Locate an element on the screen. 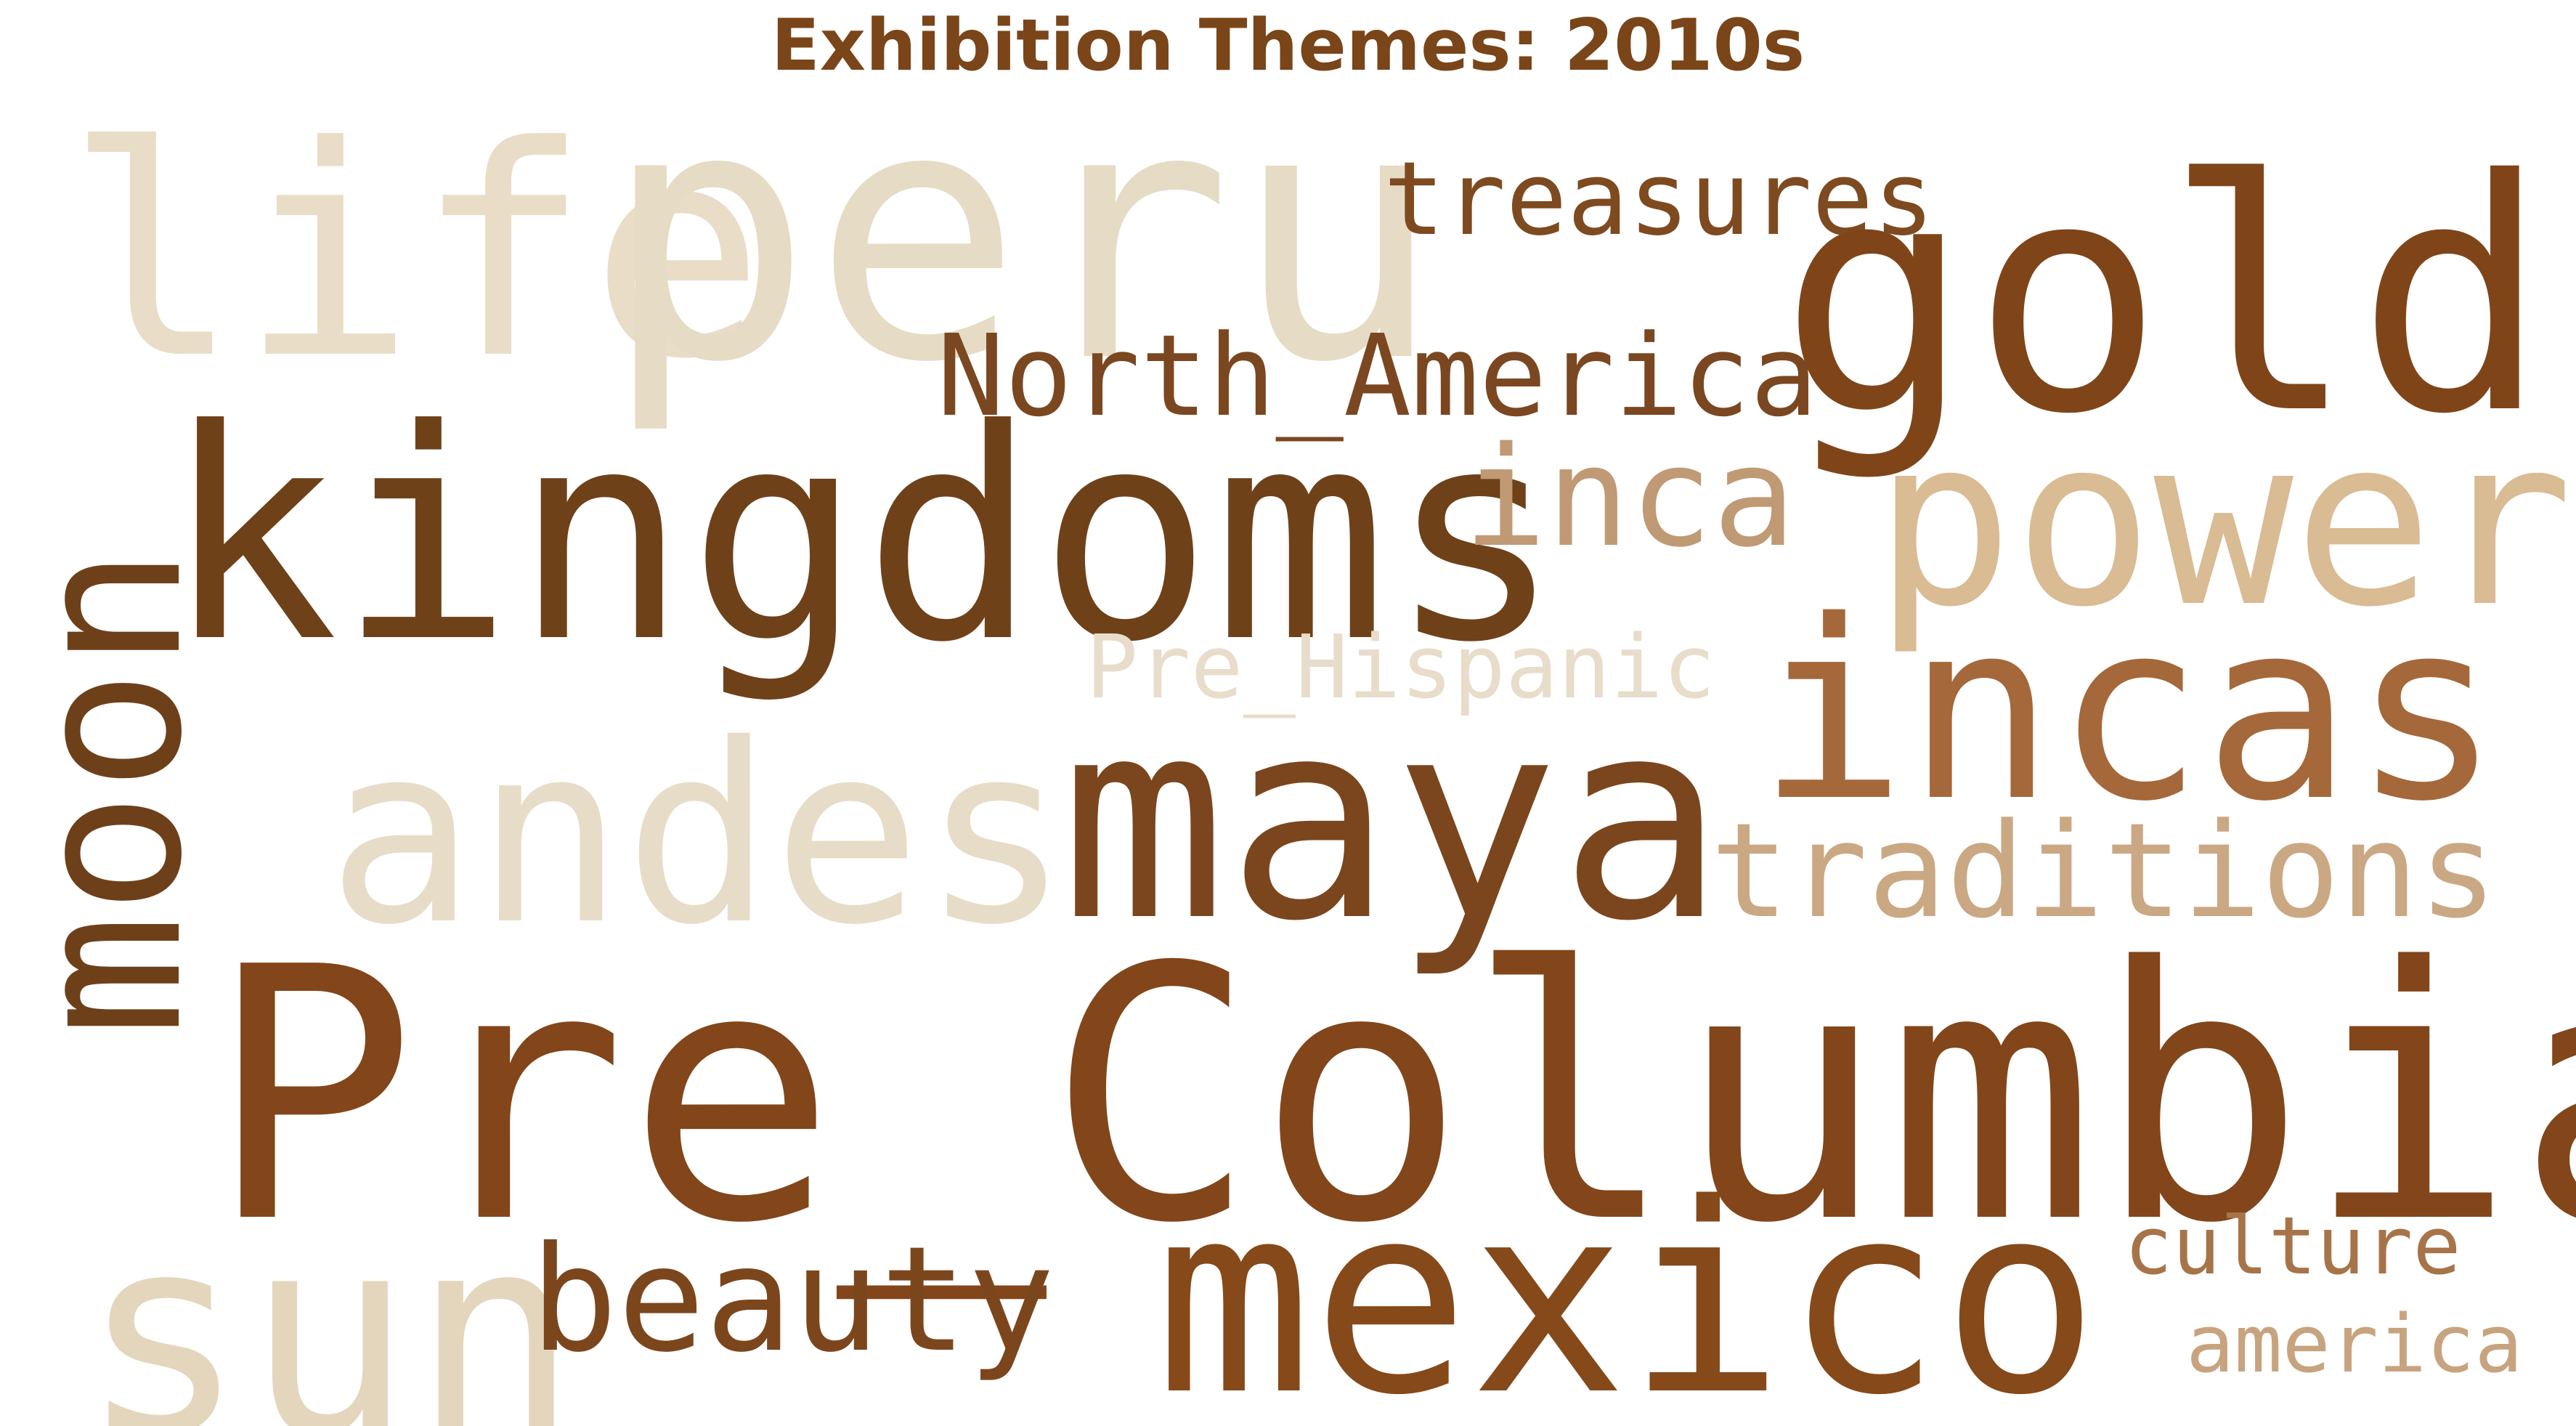 The width and height of the screenshot is (2576, 1426). word-sun: sun is located at coordinates (329, 1300).